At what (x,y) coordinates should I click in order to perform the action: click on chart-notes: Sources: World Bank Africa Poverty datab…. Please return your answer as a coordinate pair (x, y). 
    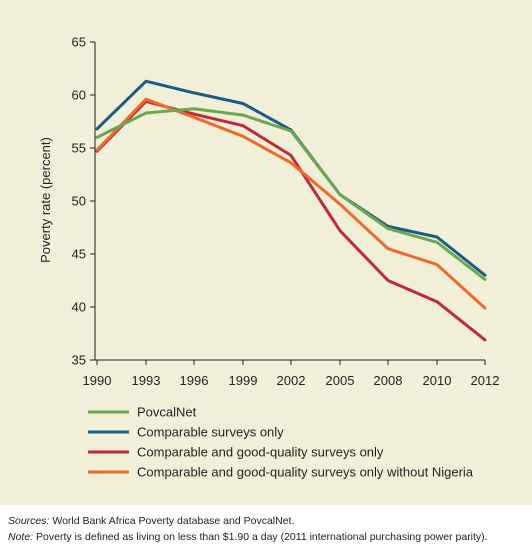
    Looking at the image, I should click on (268, 529).